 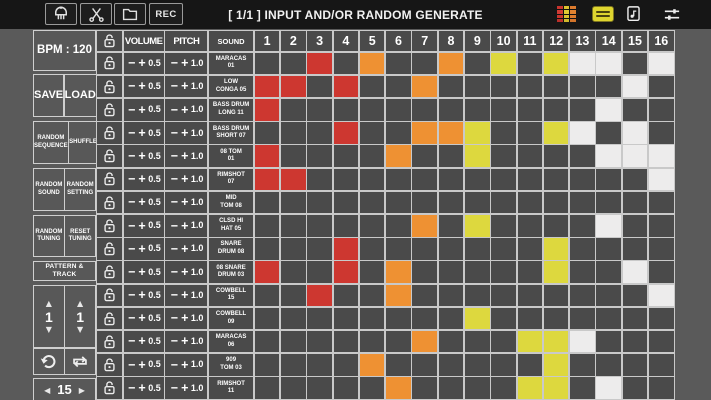 I want to click on record-button: REC, so click(x=166, y=14).